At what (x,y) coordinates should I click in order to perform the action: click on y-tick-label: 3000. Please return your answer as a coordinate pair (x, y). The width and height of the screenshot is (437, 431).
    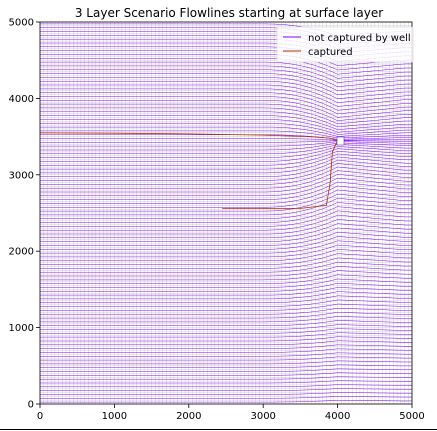
    Looking at the image, I should click on (21, 175).